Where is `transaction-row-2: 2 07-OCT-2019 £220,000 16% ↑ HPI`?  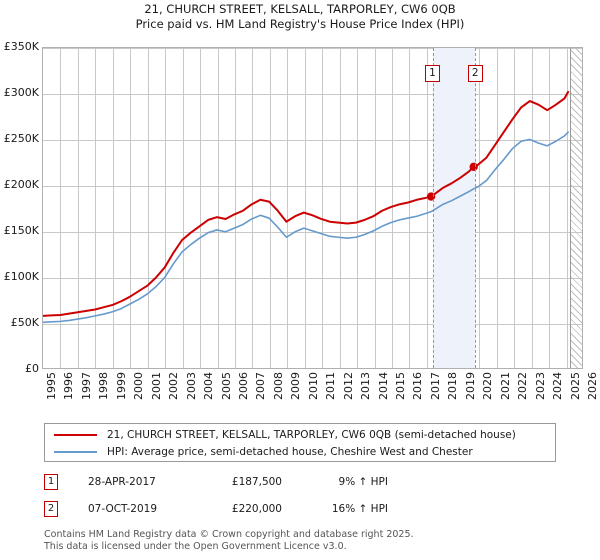
transaction-row-2: 2 07-OCT-2019 £220,000 16% ↑ HPI is located at coordinates (254, 510).